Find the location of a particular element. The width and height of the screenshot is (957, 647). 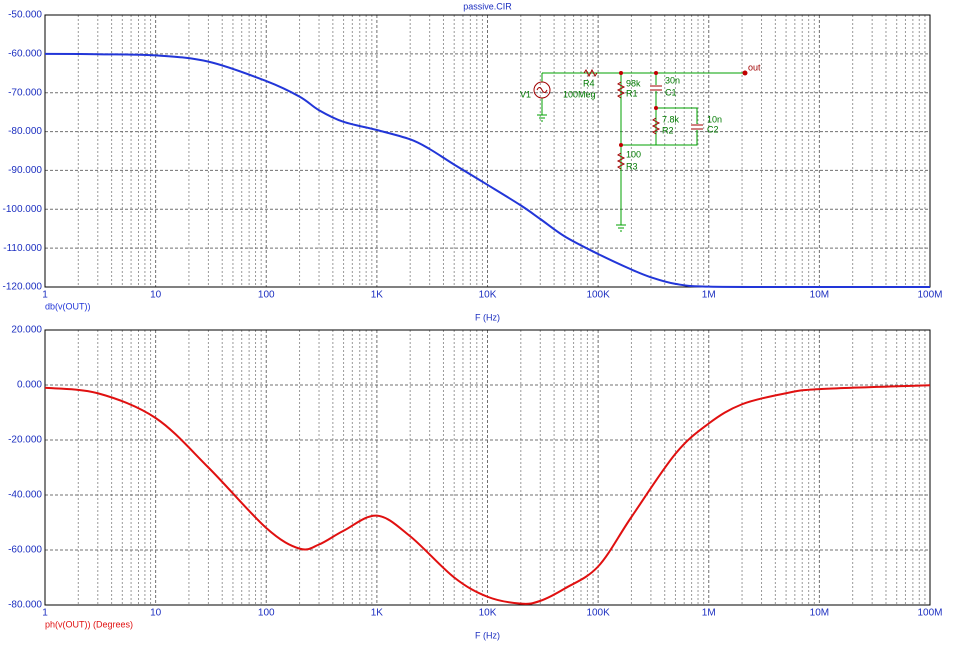

label: C1 is located at coordinates (671, 92).